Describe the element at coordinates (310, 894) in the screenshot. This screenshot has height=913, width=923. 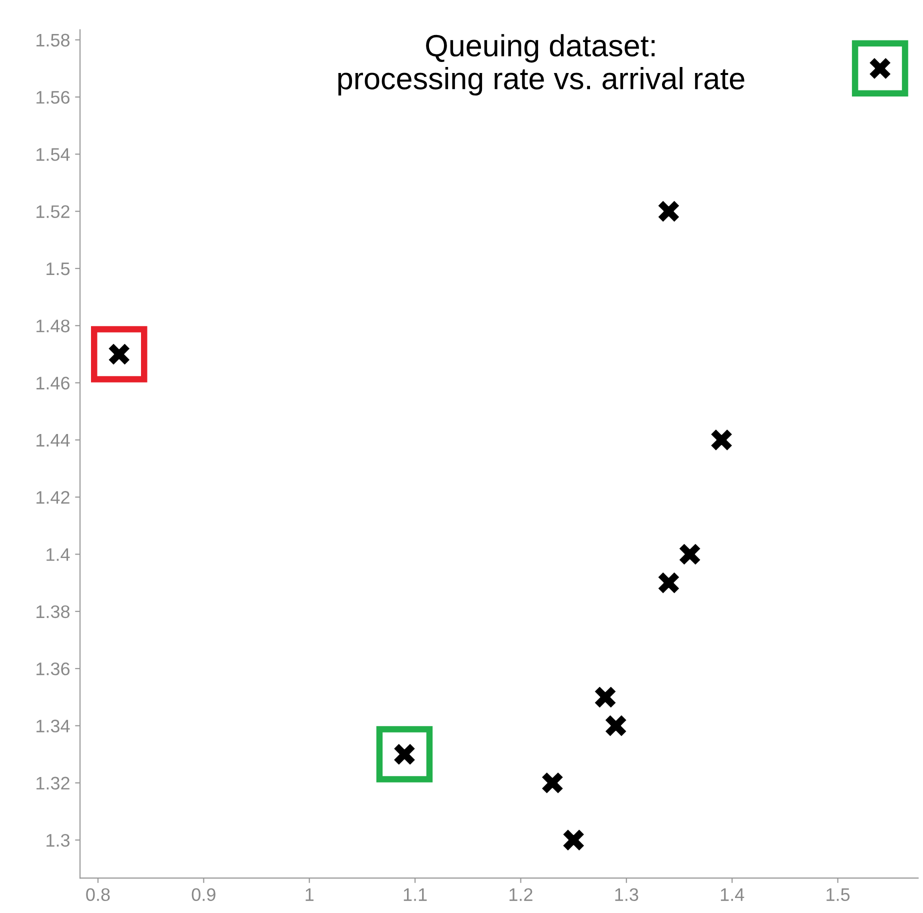
I see `x-tick-label: 1` at that location.